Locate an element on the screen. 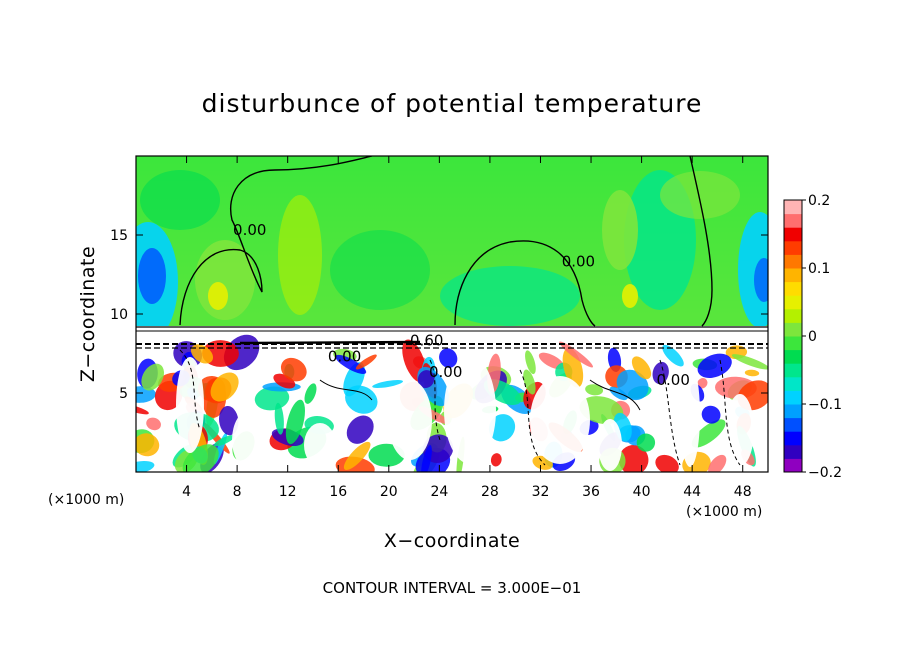  x-tick-label: 28 is located at coordinates (490, 492).